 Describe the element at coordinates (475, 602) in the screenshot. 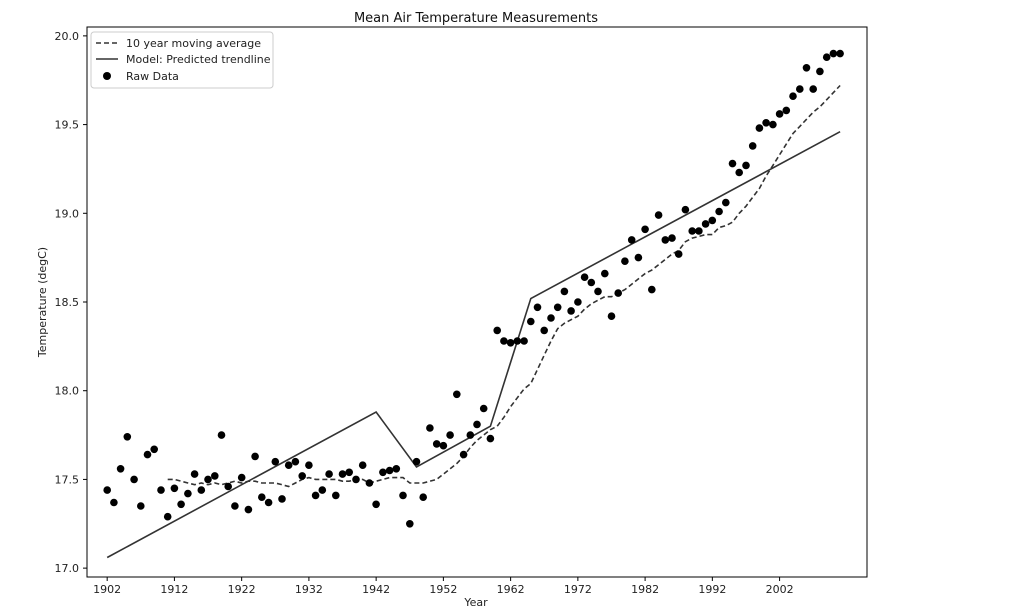

I see `x-axis-label: Year` at that location.